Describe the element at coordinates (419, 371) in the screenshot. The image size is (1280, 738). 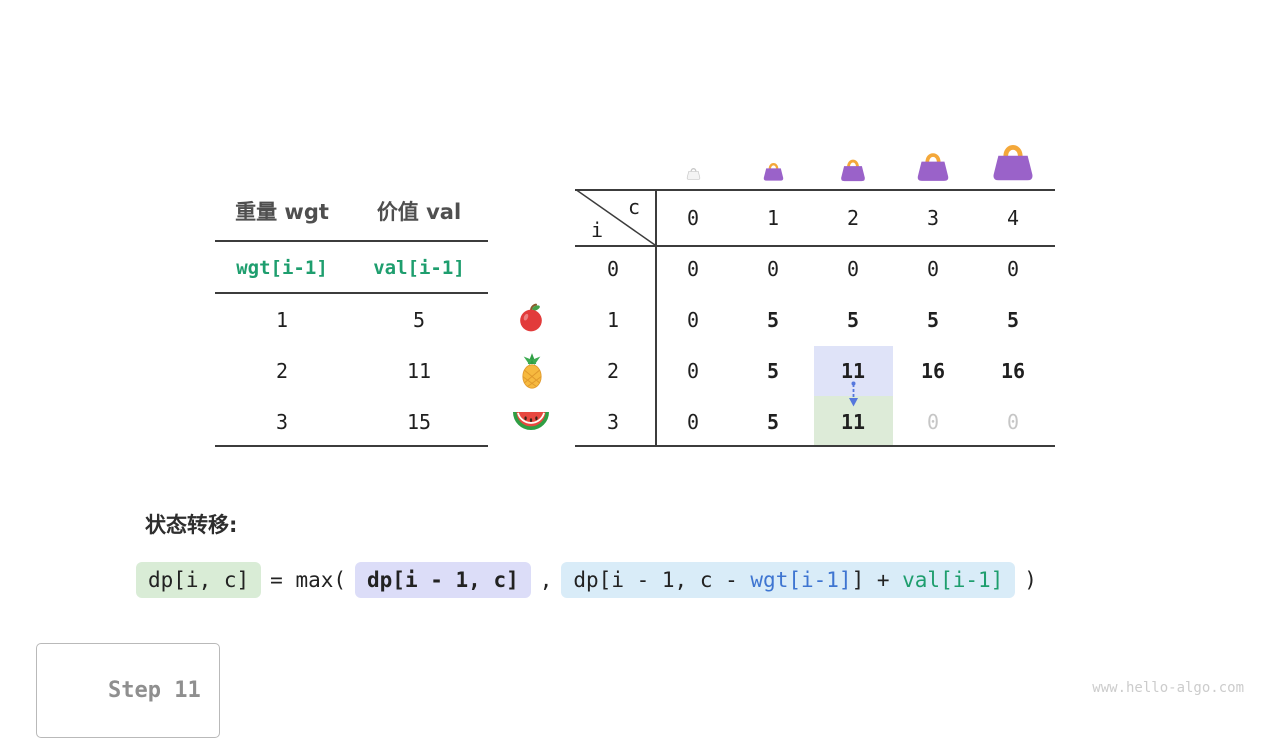
I see `item-row-1-val: 11` at that location.